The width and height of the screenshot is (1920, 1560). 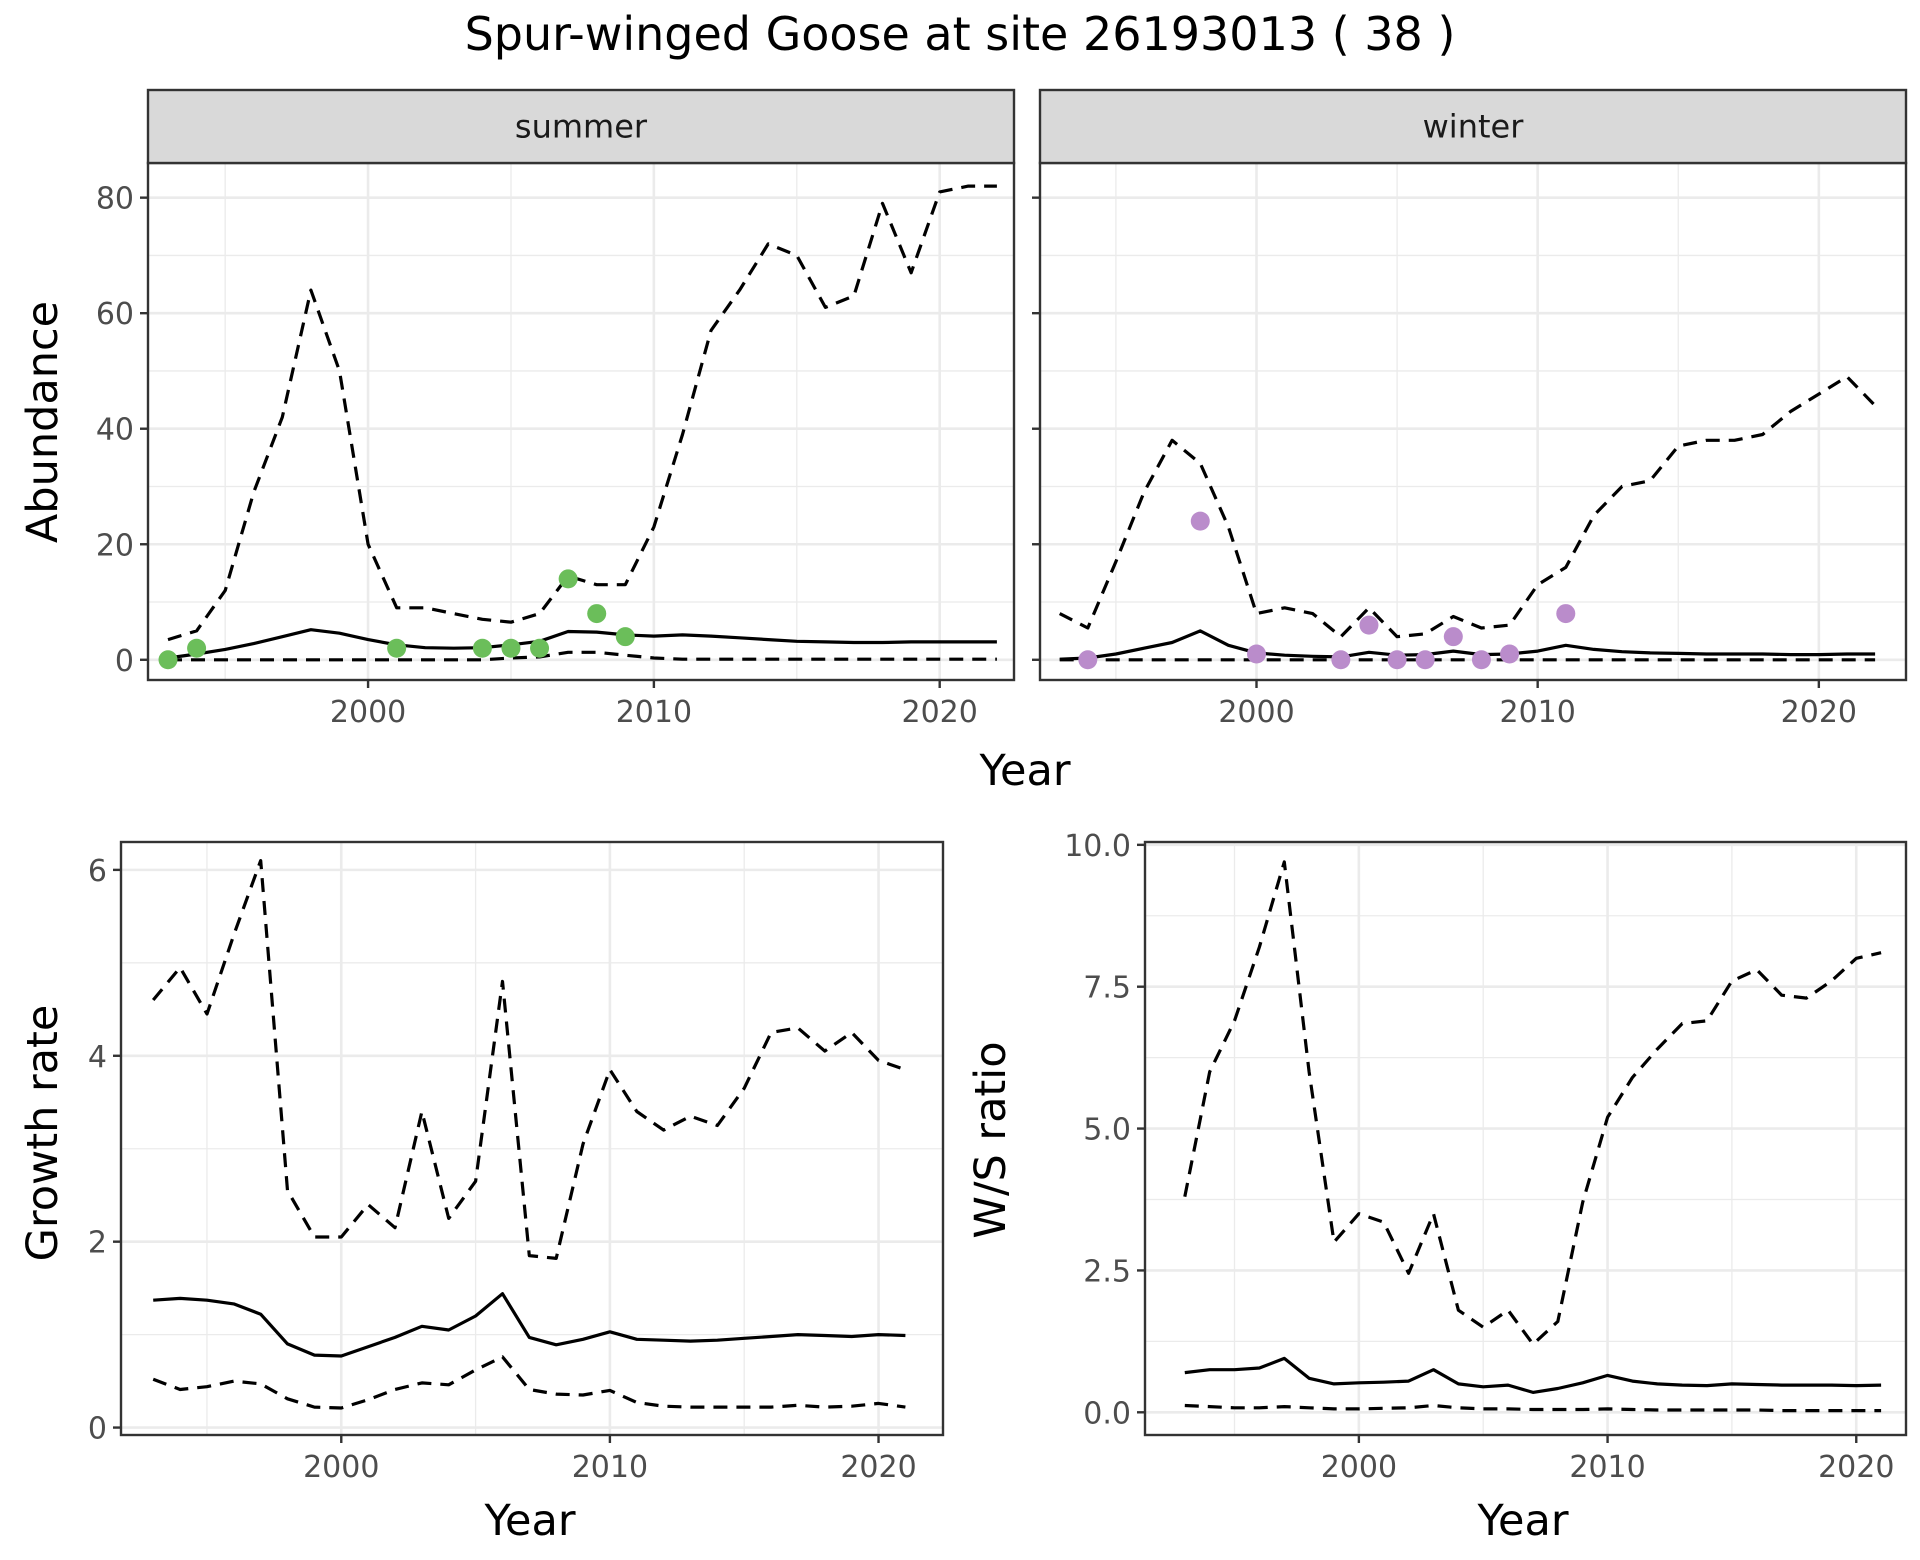 I want to click on ratio-x-axis-title: Year, so click(x=1522, y=1521).